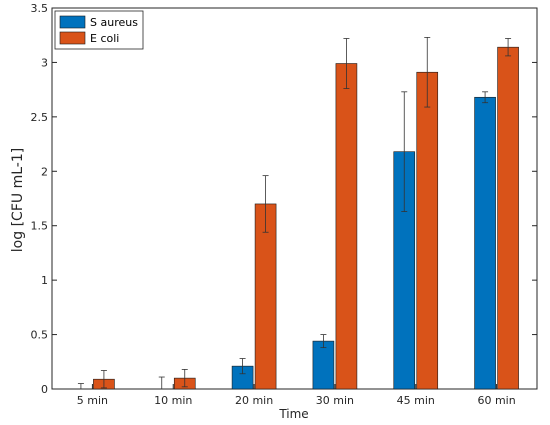 This screenshot has width=550, height=425. Describe the element at coordinates (173, 400) in the screenshot. I see `x-tick-label: 10 min` at that location.